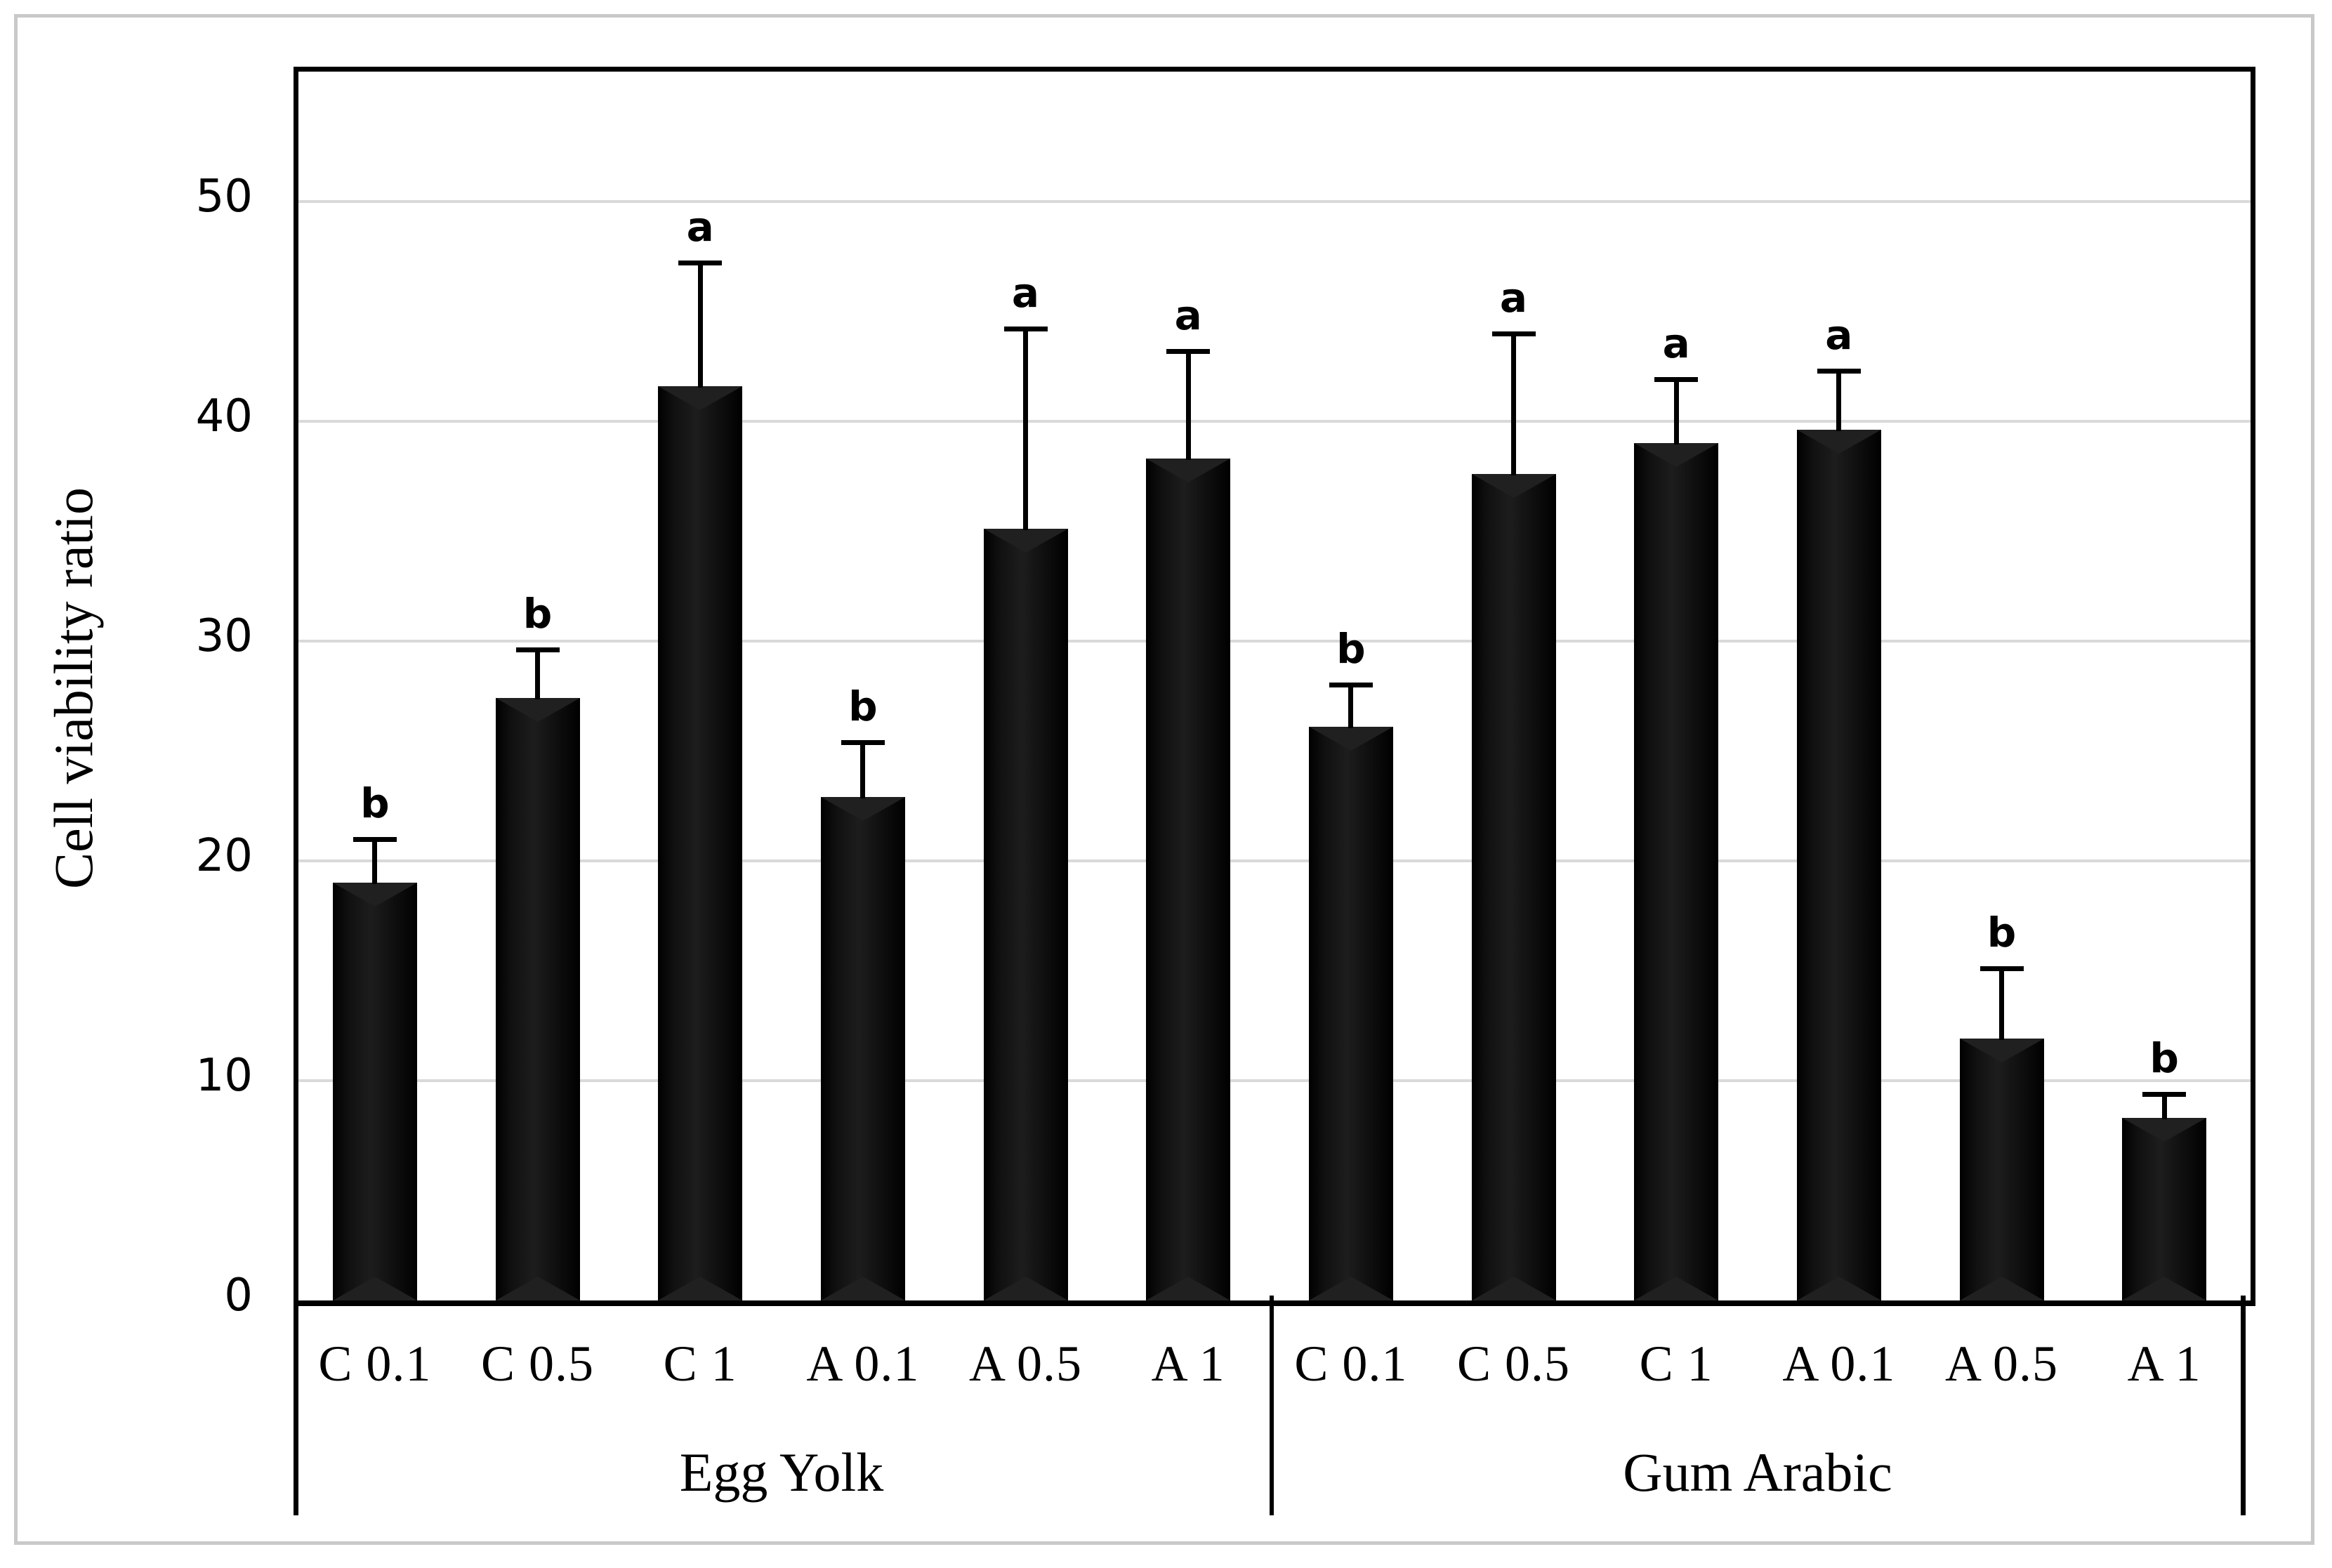  I want to click on y-tick-label: 20, so click(224, 855).